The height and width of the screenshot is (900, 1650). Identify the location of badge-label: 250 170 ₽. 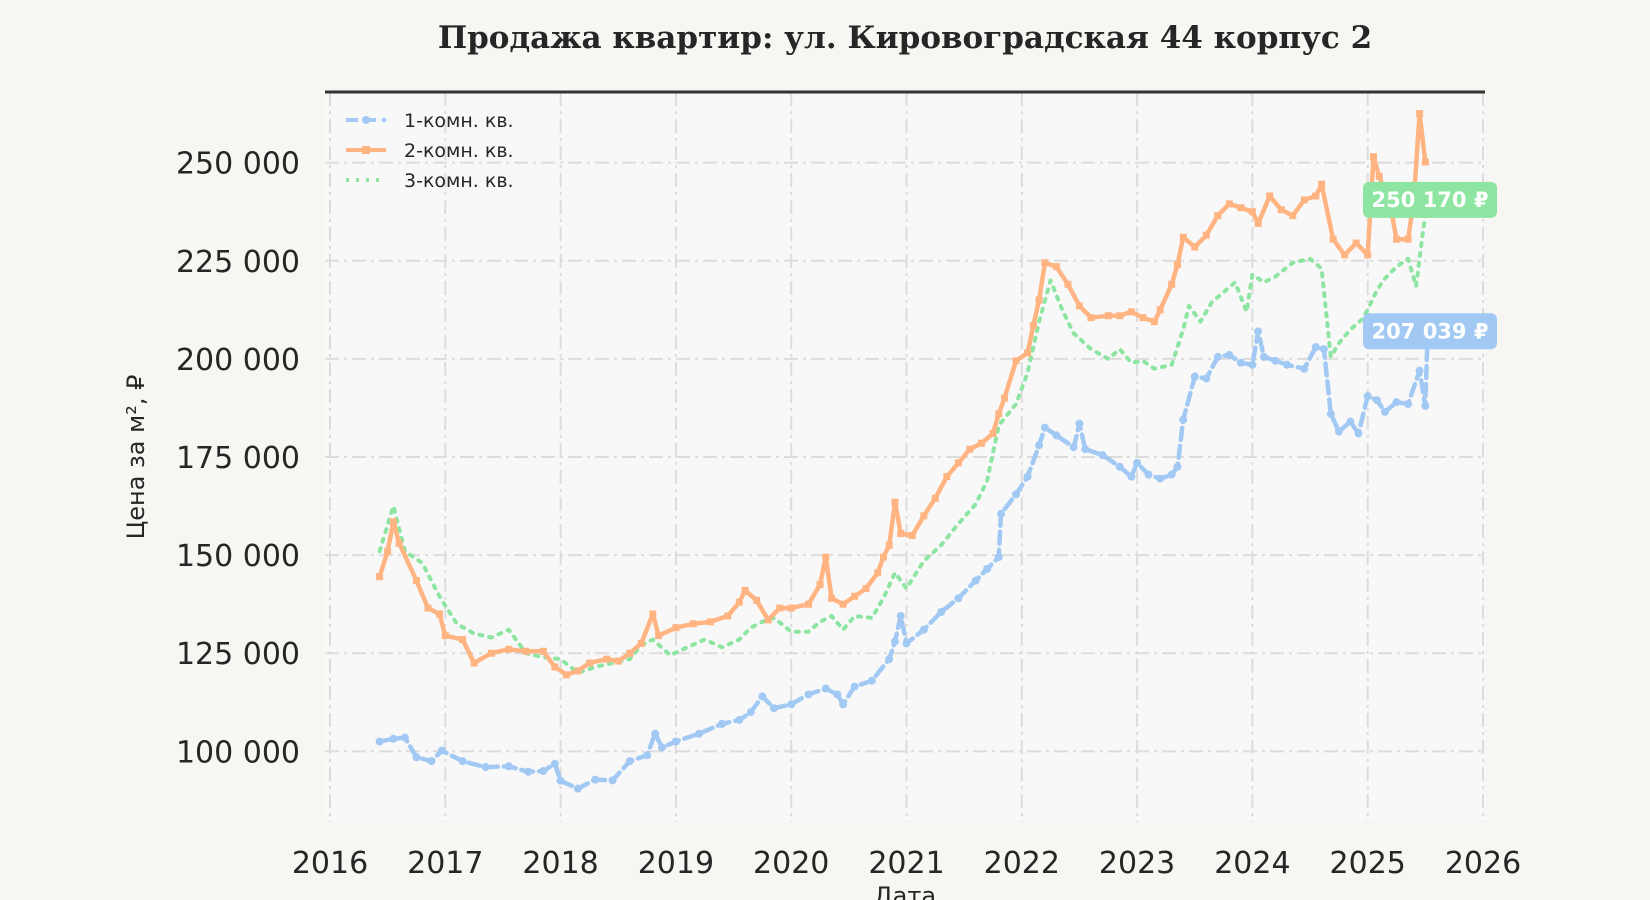
(1430, 200).